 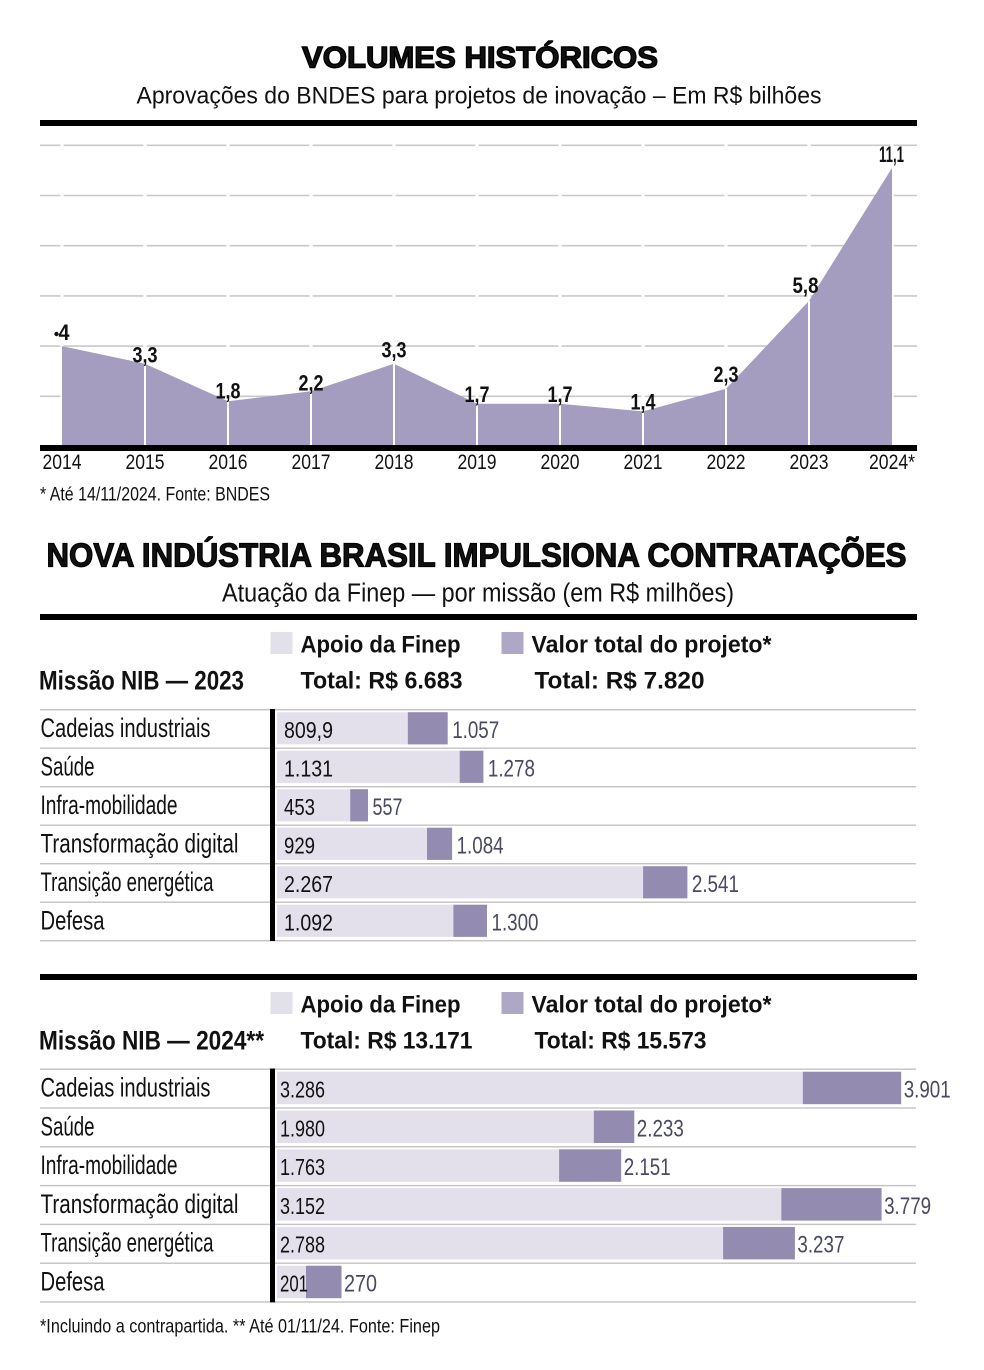 I want to click on svg-text: 4, so click(x=65, y=332).